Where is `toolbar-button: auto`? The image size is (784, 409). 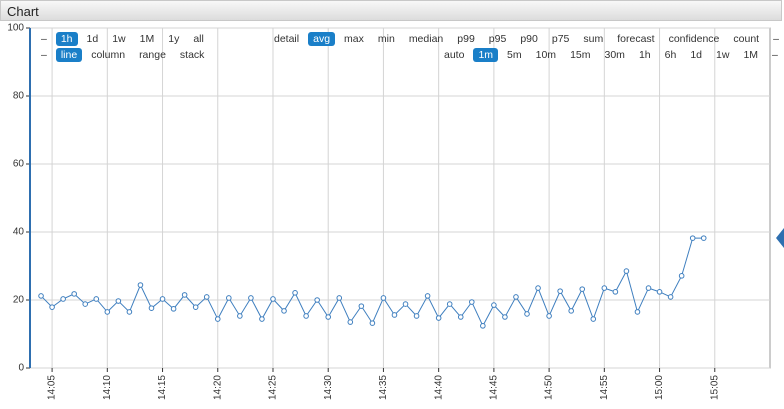 toolbar-button: auto is located at coordinates (454, 55).